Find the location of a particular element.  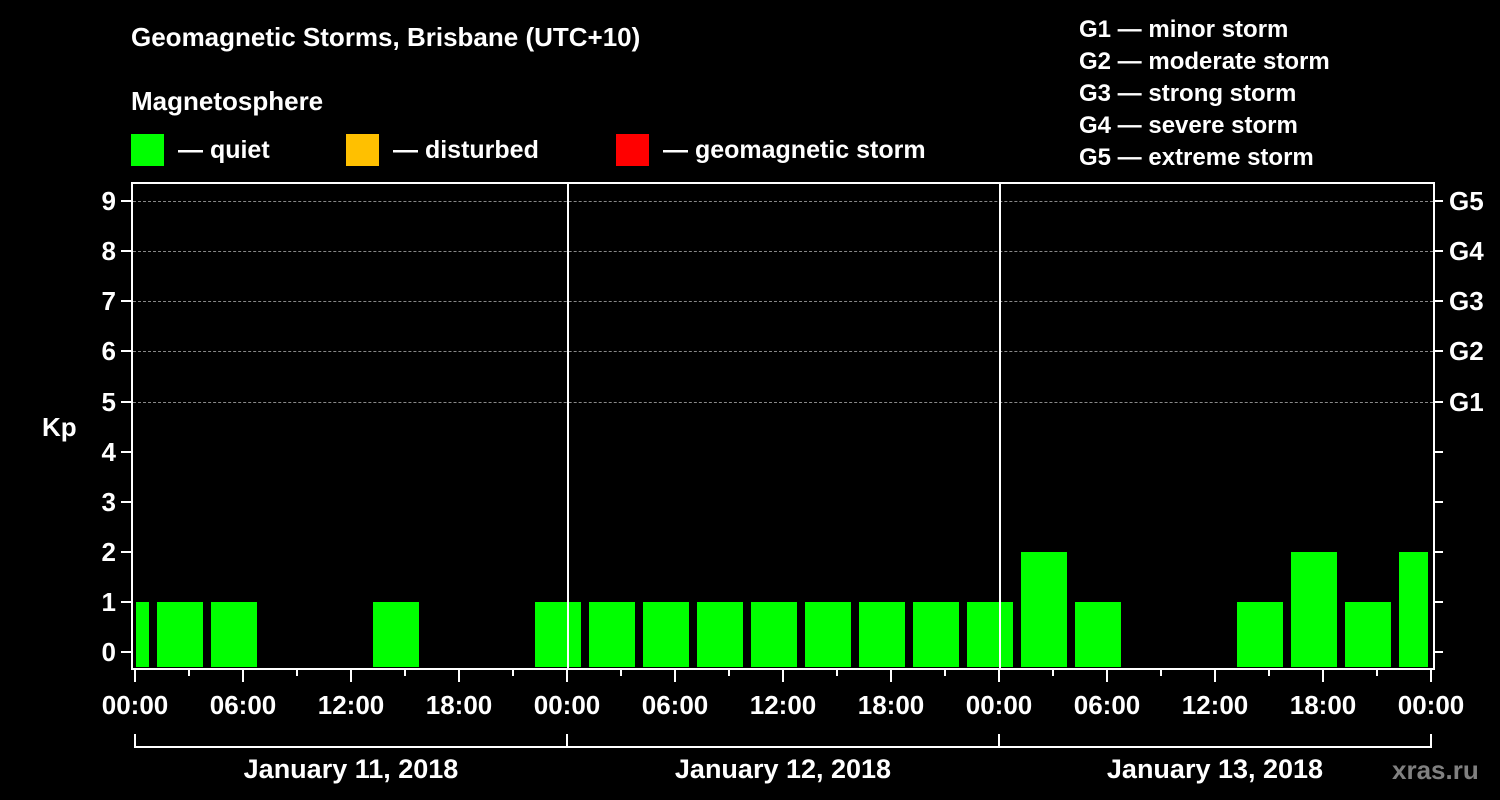

legend-quiet: — quiet is located at coordinates (200, 150).